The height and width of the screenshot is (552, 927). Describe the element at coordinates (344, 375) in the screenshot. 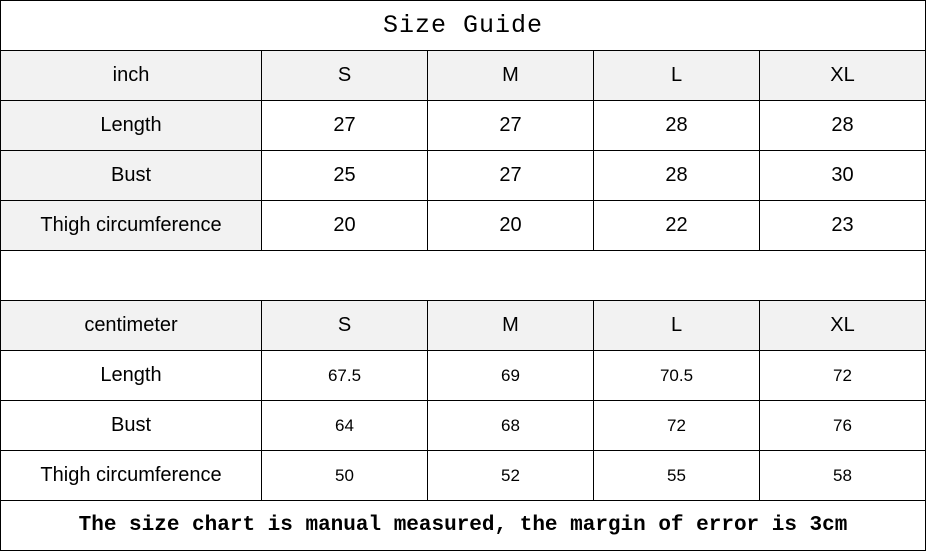

I see `cell: 67.5` at that location.